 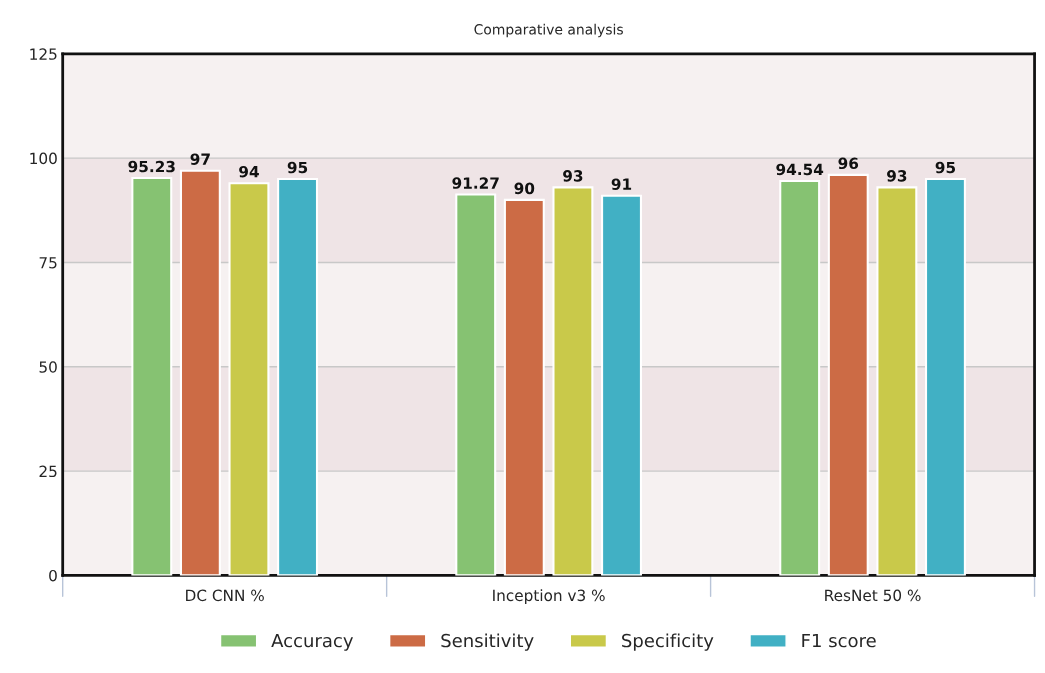 What do you see at coordinates (53, 575) in the screenshot?
I see `y-tick-label: 0` at bounding box center [53, 575].